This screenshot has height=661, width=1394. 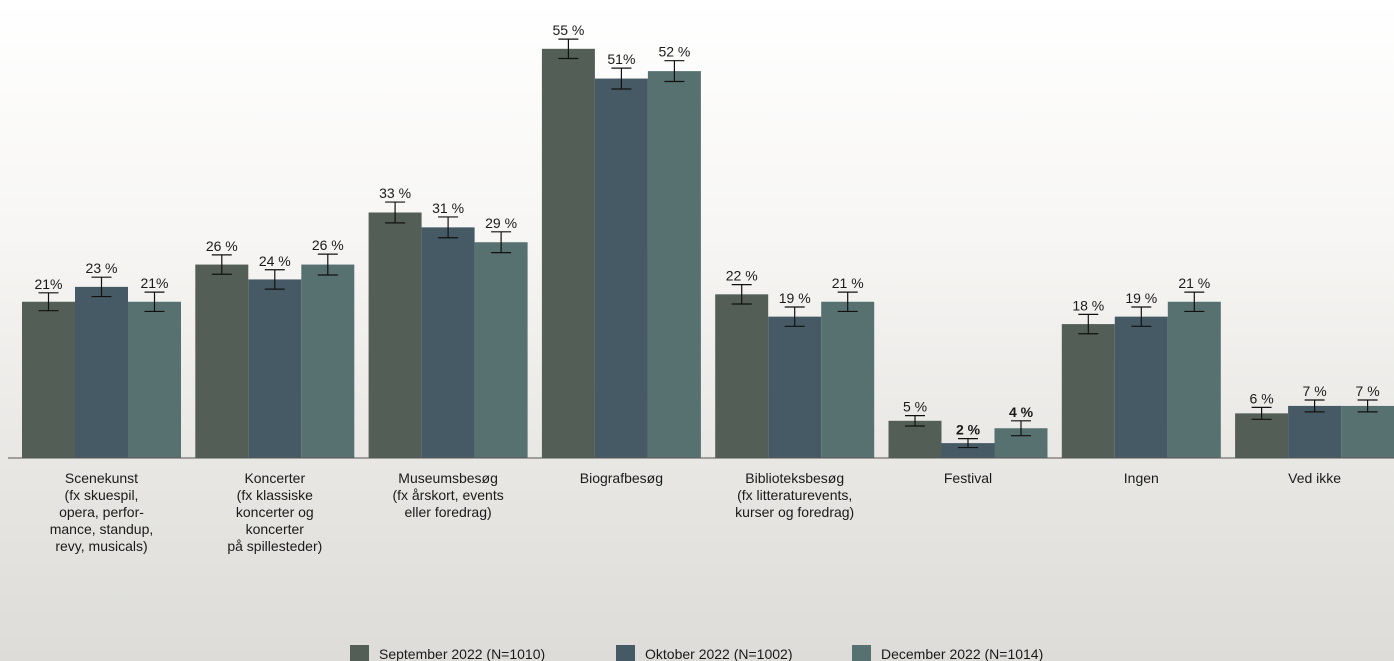 I want to click on value-label-3-series-3: 29 %, so click(x=501, y=223).